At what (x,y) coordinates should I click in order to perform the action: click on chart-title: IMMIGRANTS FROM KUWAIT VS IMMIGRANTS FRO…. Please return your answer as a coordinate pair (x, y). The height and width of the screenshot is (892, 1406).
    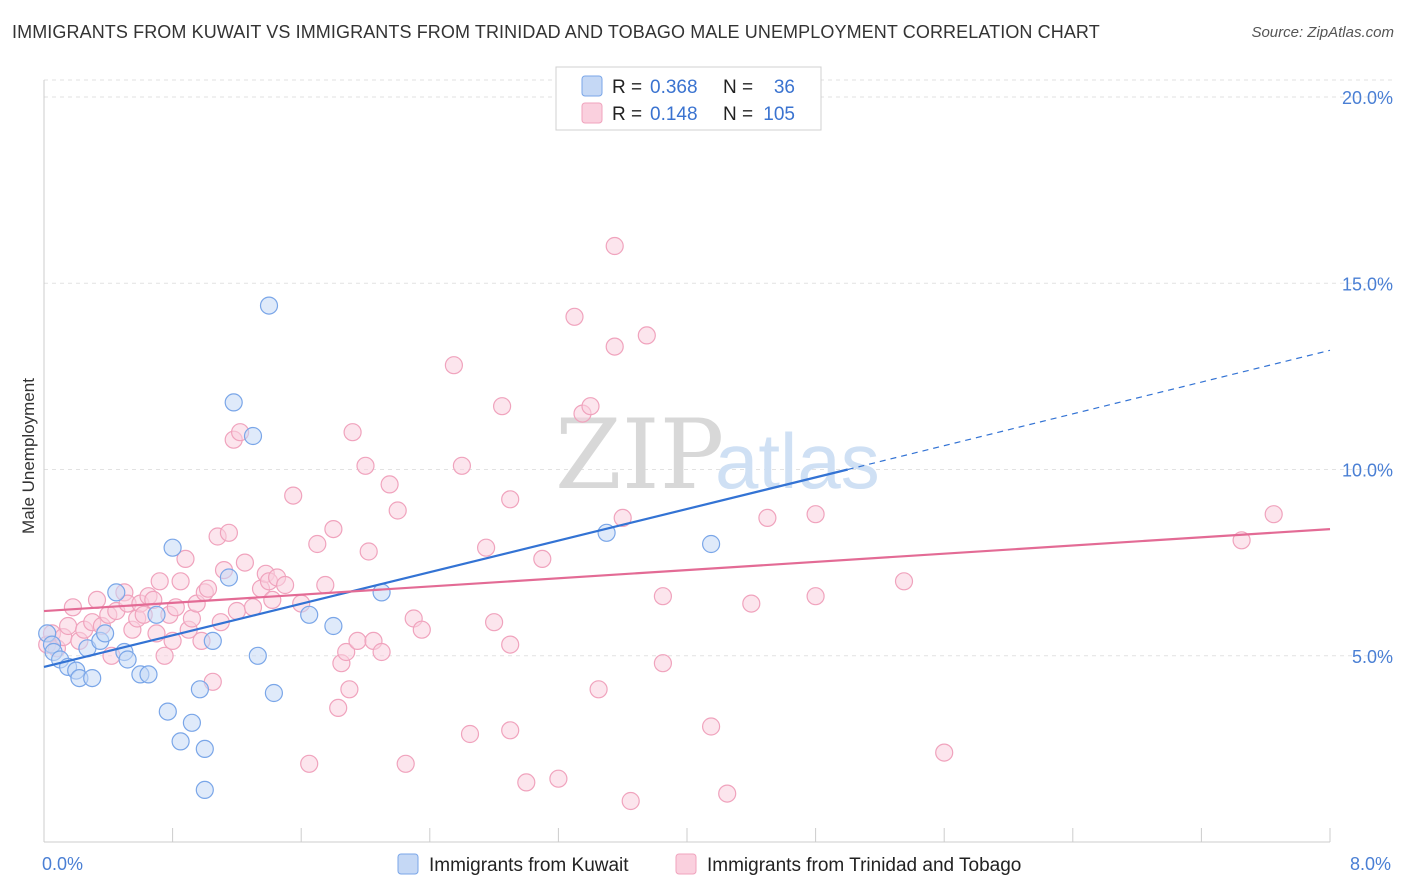
    Looking at the image, I should click on (556, 32).